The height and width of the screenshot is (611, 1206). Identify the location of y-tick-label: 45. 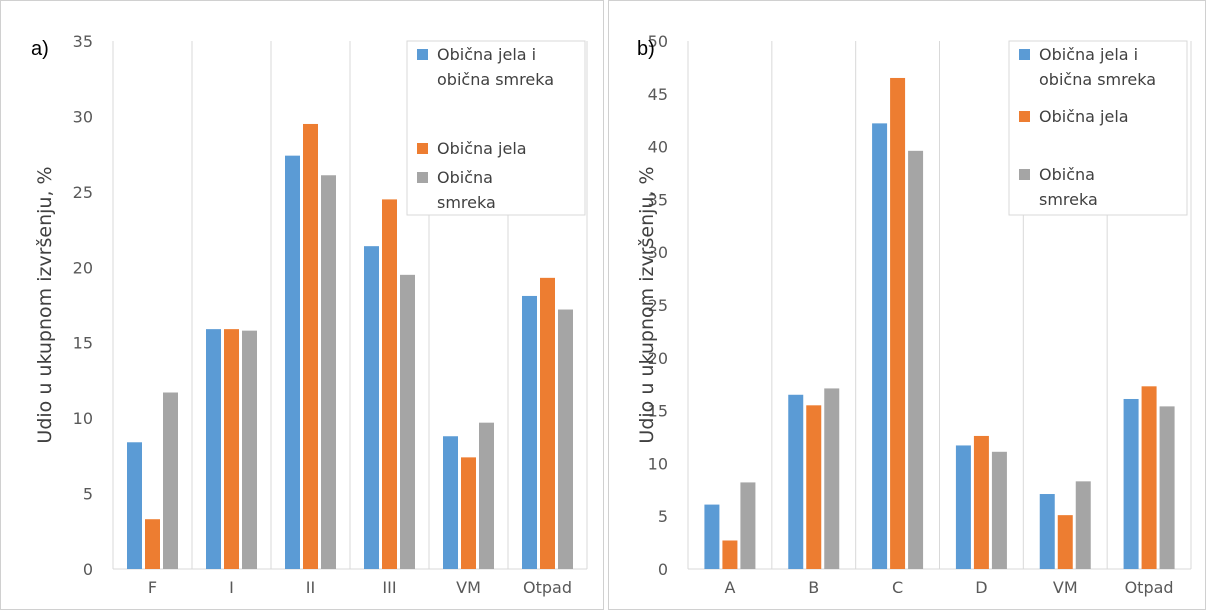
(658, 94).